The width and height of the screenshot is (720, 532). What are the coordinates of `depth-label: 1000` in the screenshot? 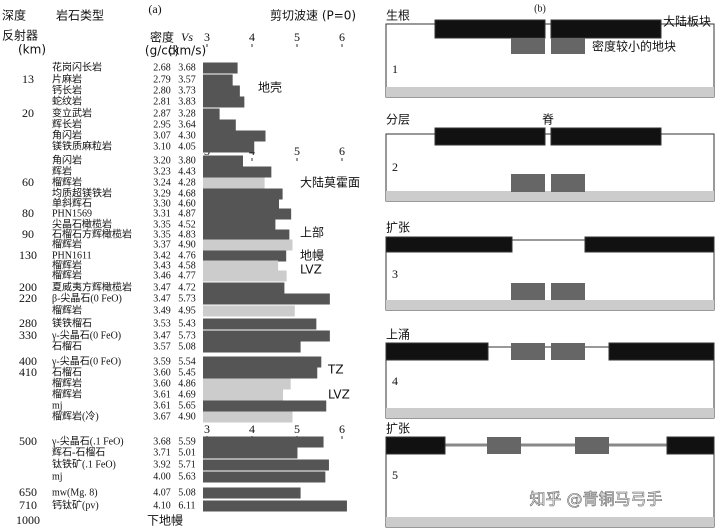 It's located at (28, 520).